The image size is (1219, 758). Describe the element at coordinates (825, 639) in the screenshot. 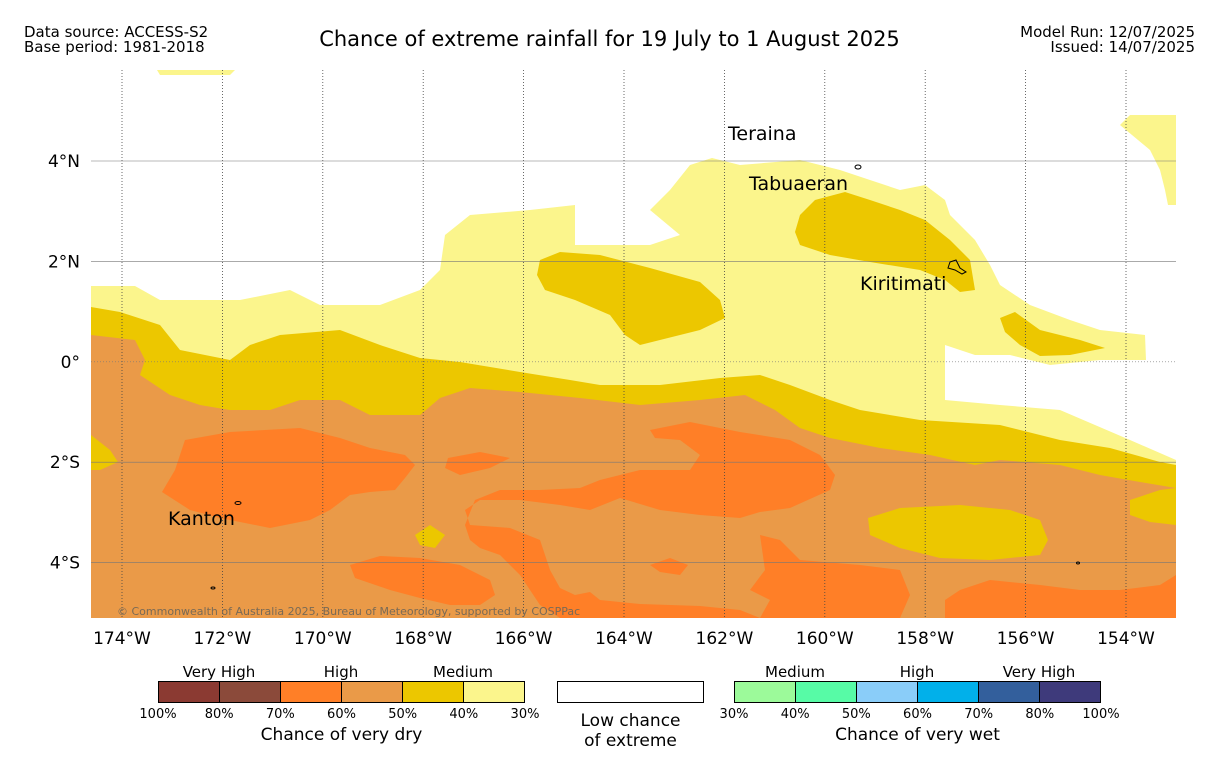

I see `longitude-label: 160°W` at that location.